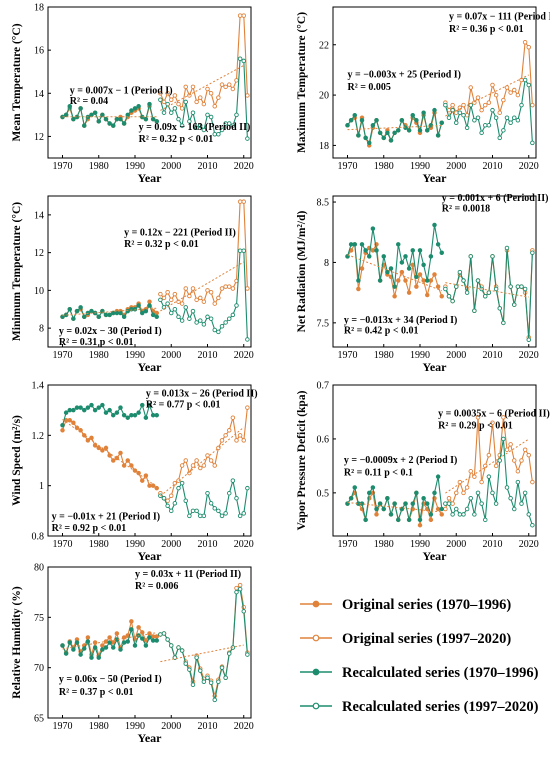 The image size is (550, 761). What do you see at coordinates (420, 355) in the screenshot?
I see `x-tick-label: 1990` at bounding box center [420, 355].